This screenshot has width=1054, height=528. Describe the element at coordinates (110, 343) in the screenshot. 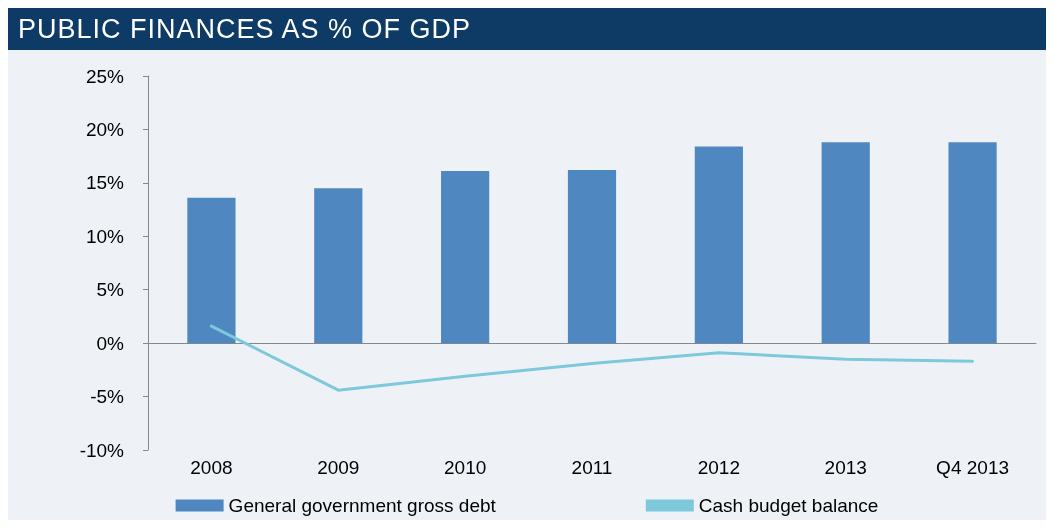

I see `y-tick-label: 0%` at that location.